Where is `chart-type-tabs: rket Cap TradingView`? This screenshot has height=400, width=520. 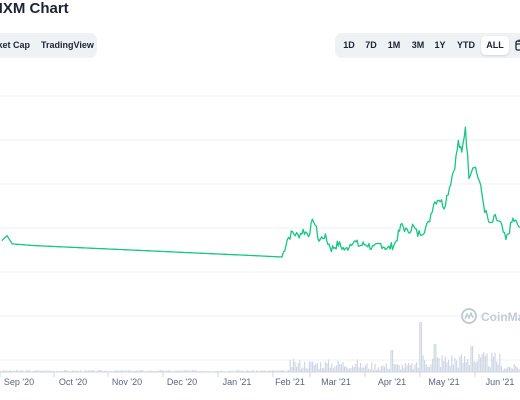
chart-type-tabs: rket Cap TradingView is located at coordinates (48, 45).